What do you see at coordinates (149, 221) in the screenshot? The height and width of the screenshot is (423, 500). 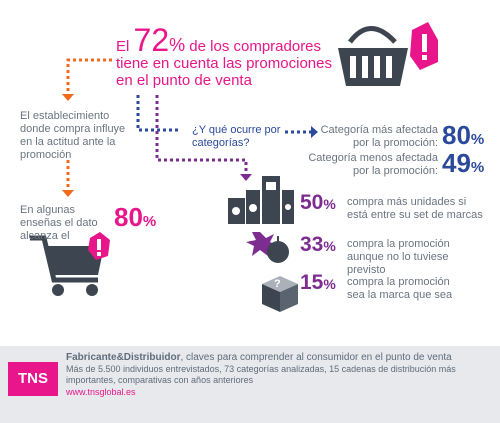 I see `some-stores-unit: %` at bounding box center [149, 221].